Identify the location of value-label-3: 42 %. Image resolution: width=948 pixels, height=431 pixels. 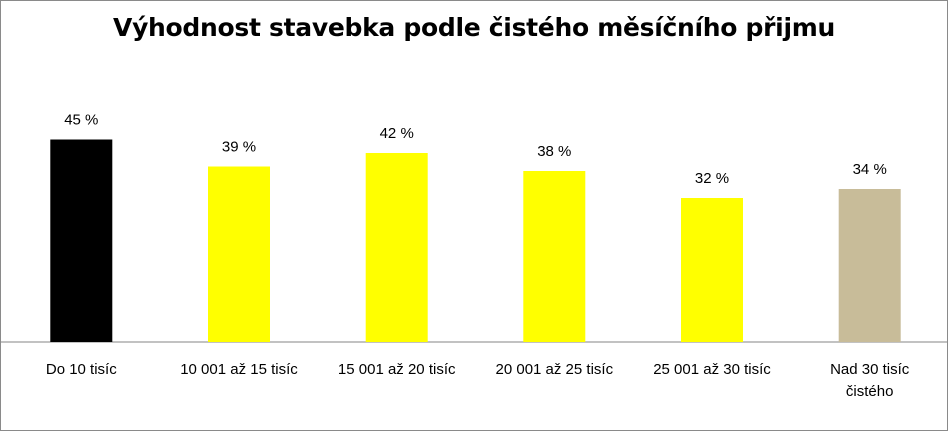
(397, 133).